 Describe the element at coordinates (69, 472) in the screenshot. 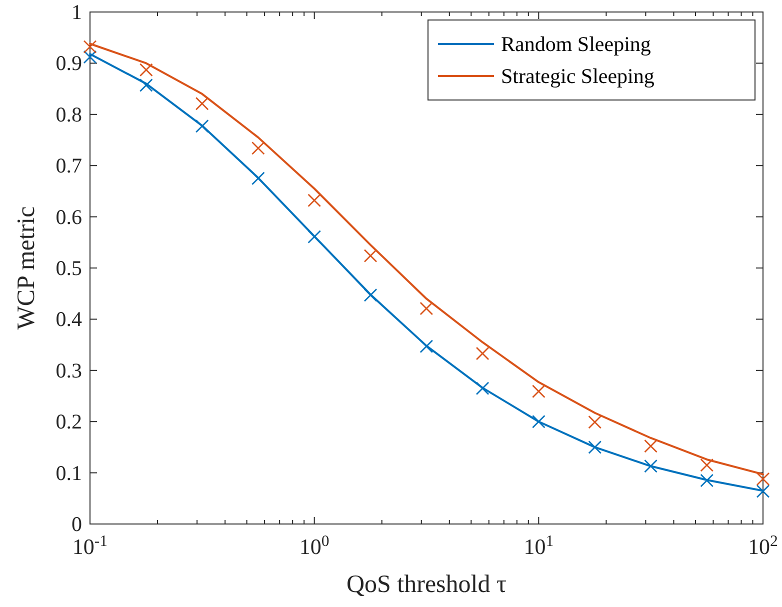

I see `y-tick-label: 0.1` at that location.